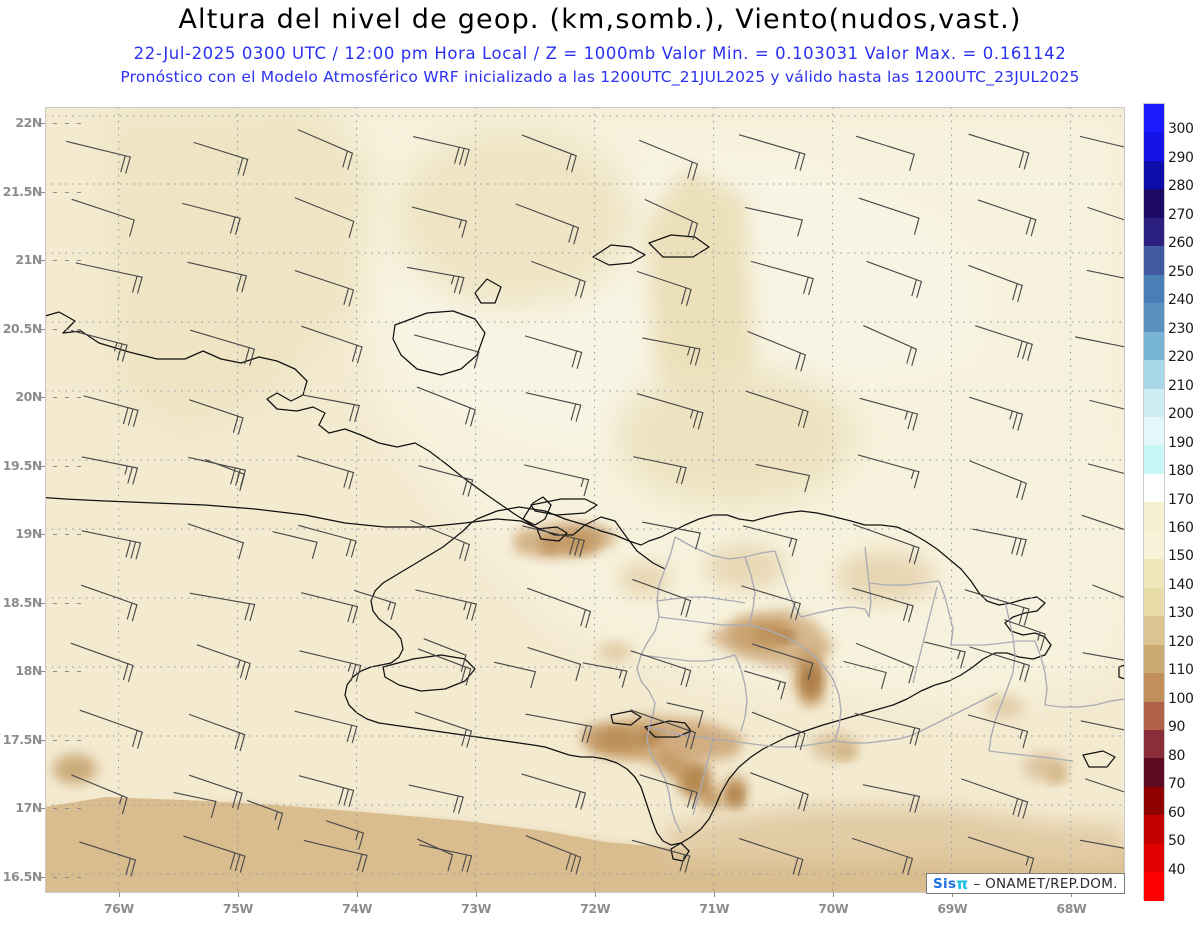  What do you see at coordinates (476, 908) in the screenshot?
I see `x-tick-label: 73W` at bounding box center [476, 908].